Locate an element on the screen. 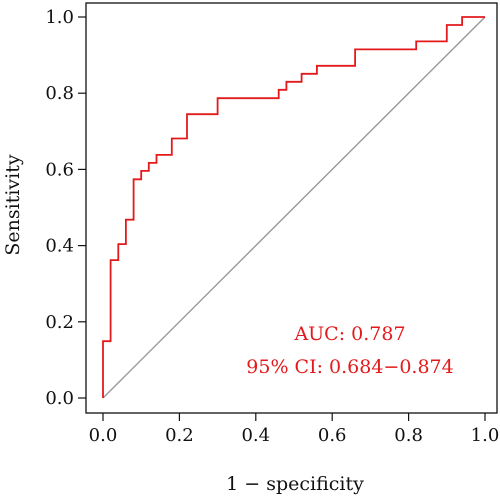 The height and width of the screenshot is (497, 500). auc-annotation: AUC: 0.787 is located at coordinates (349, 334).